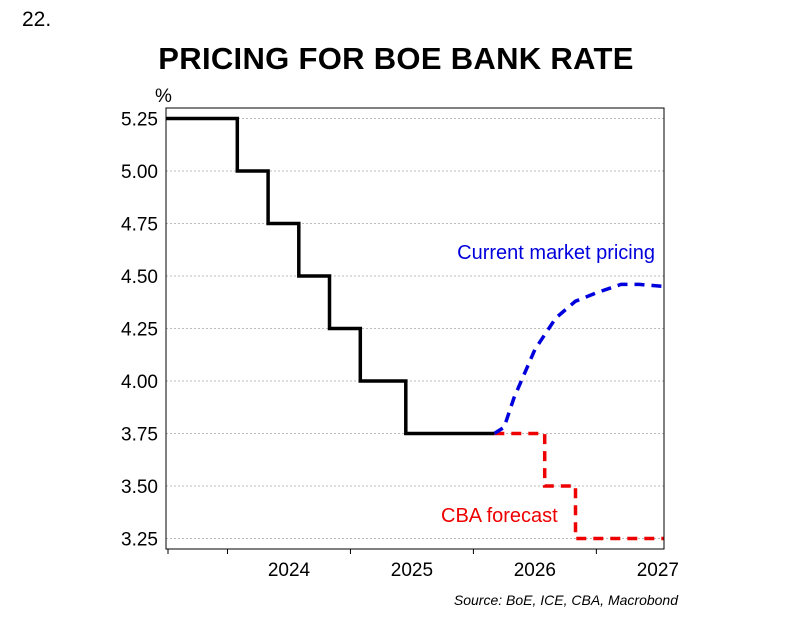 This screenshot has height=626, width=802. Describe the element at coordinates (37, 19) in the screenshot. I see `figure-number: 22.` at that location.